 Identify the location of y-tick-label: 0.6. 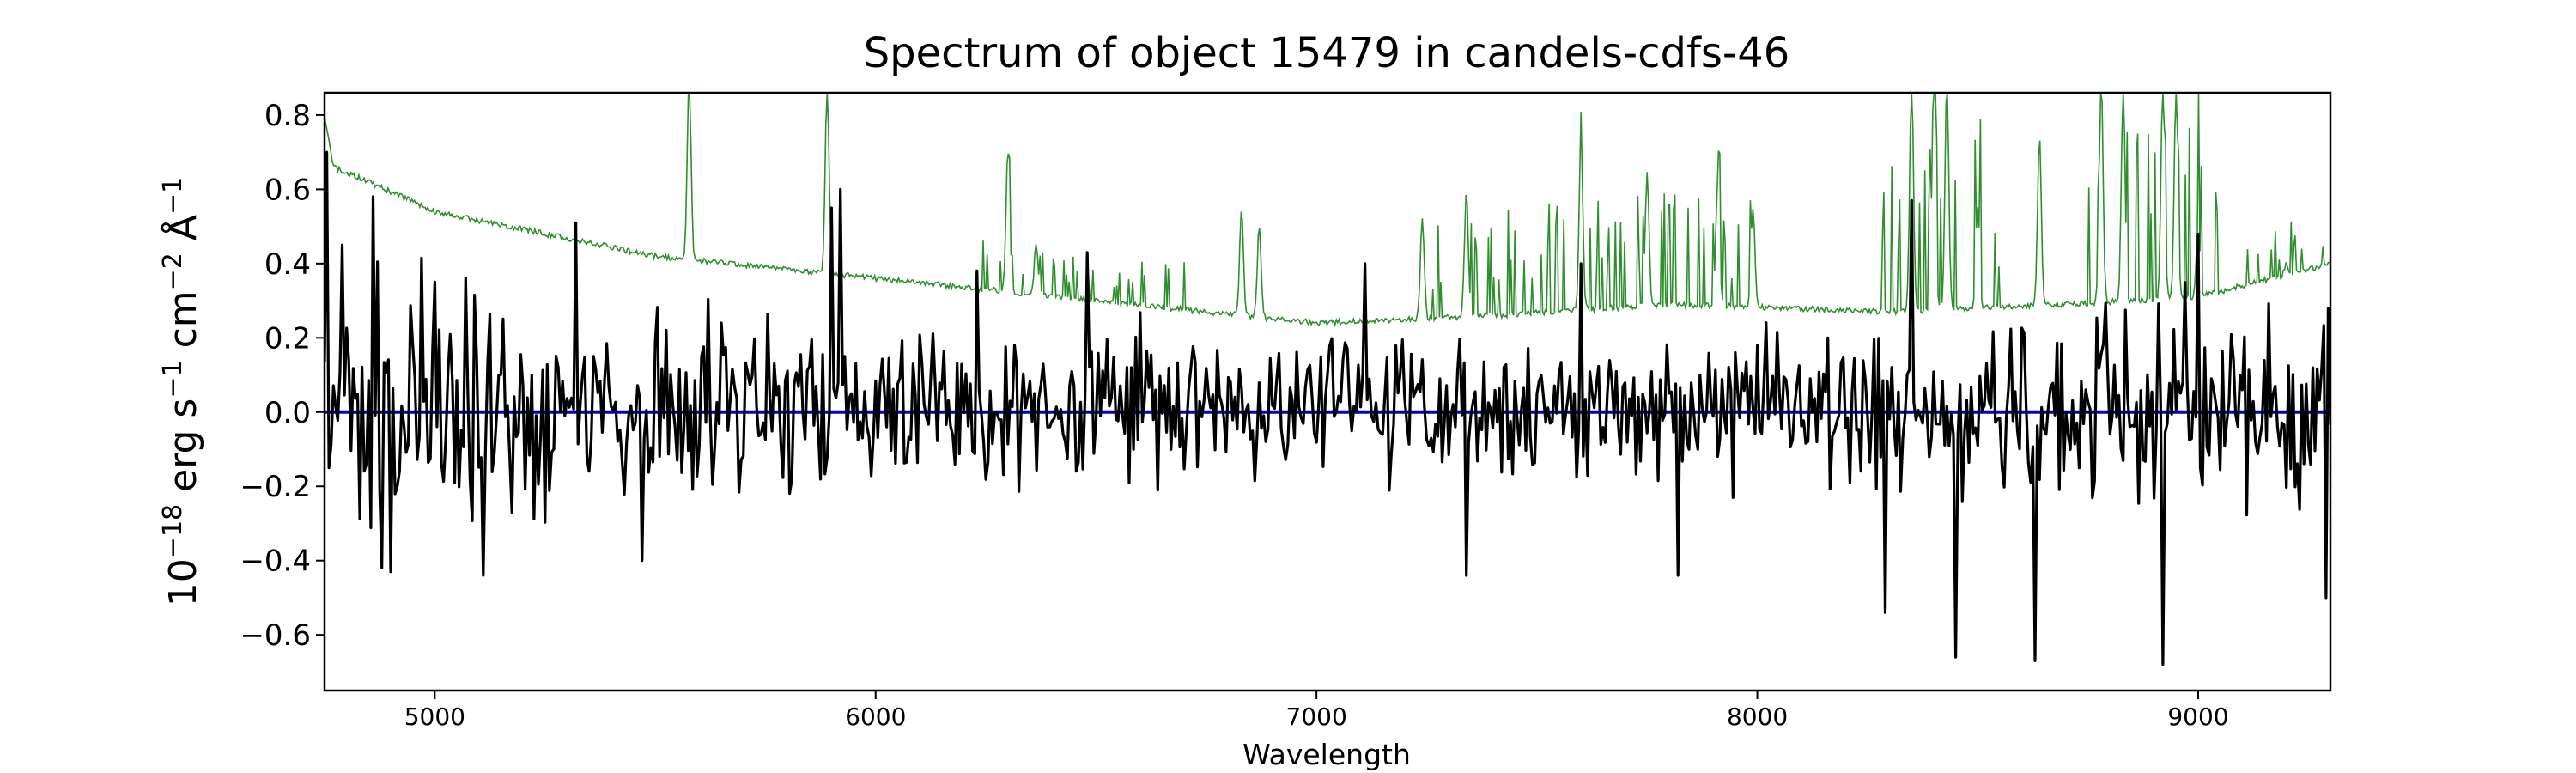
(287, 190).